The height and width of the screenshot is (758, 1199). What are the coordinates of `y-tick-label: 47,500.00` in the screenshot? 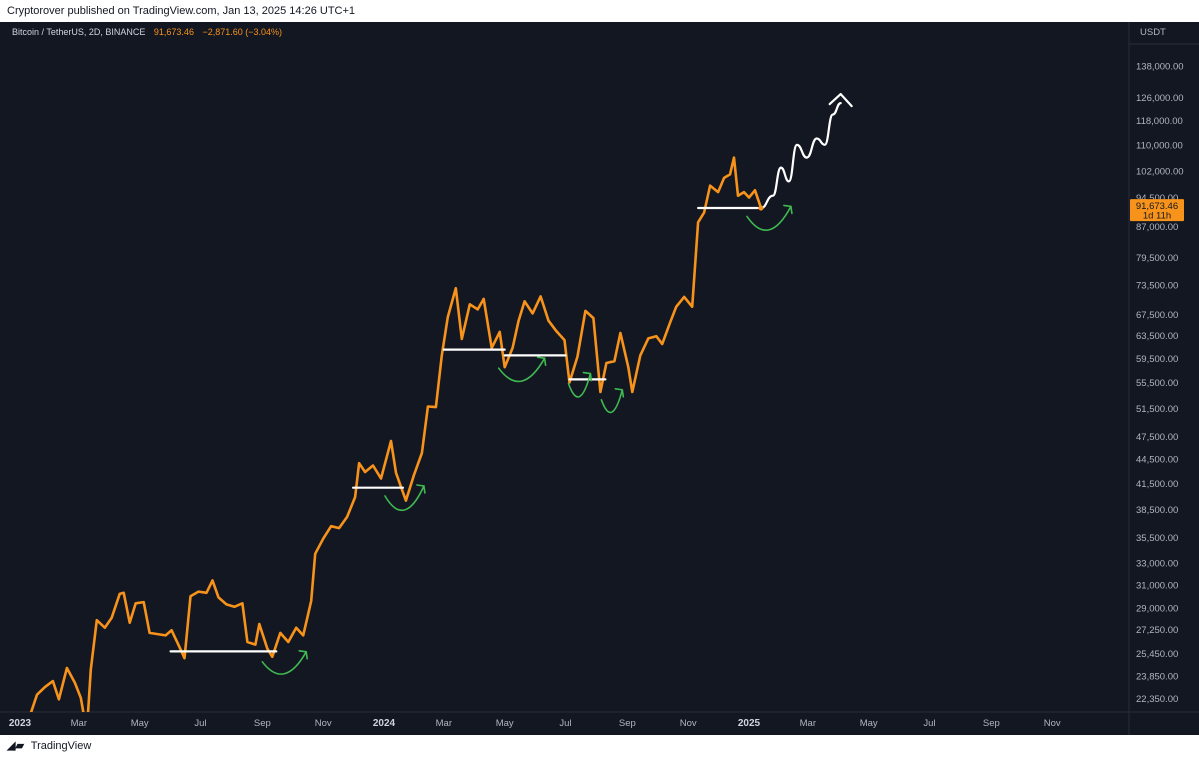 It's located at (1157, 437).